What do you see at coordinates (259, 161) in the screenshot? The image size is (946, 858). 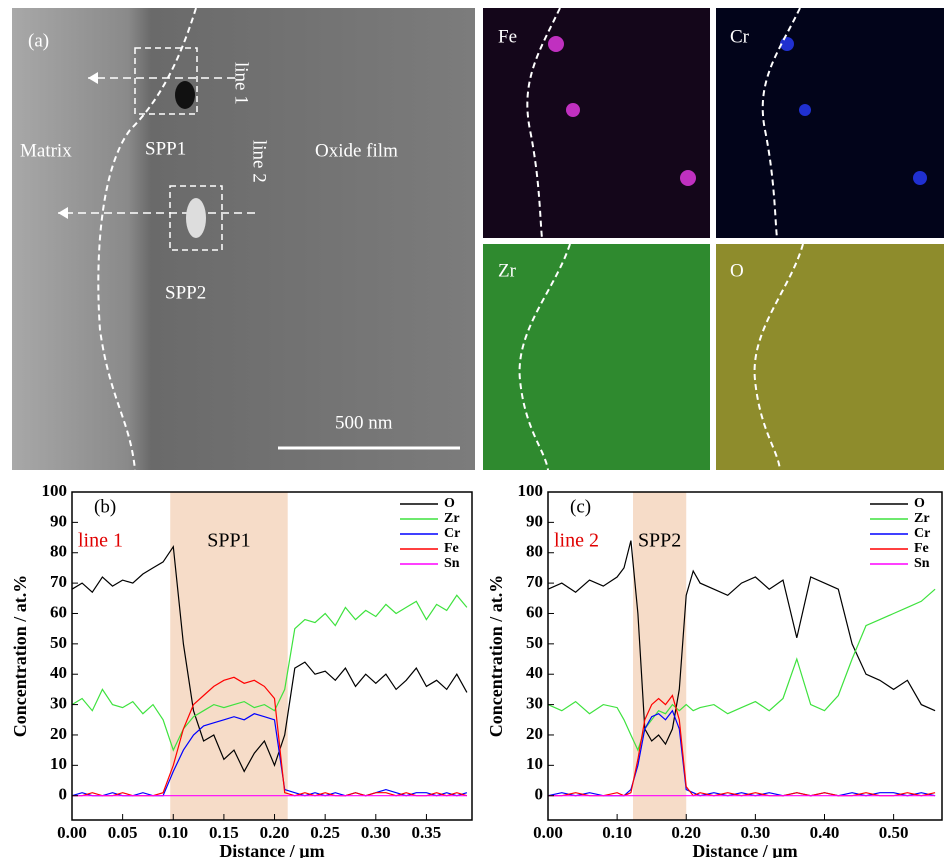 I see `label: line 2` at bounding box center [259, 161].